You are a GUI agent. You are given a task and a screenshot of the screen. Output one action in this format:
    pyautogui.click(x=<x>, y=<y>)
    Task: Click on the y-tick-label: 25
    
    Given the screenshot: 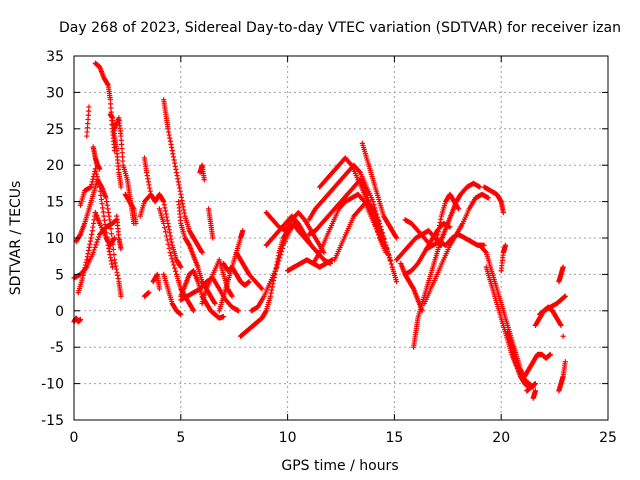 What is the action you would take?
    pyautogui.click(x=55, y=130)
    